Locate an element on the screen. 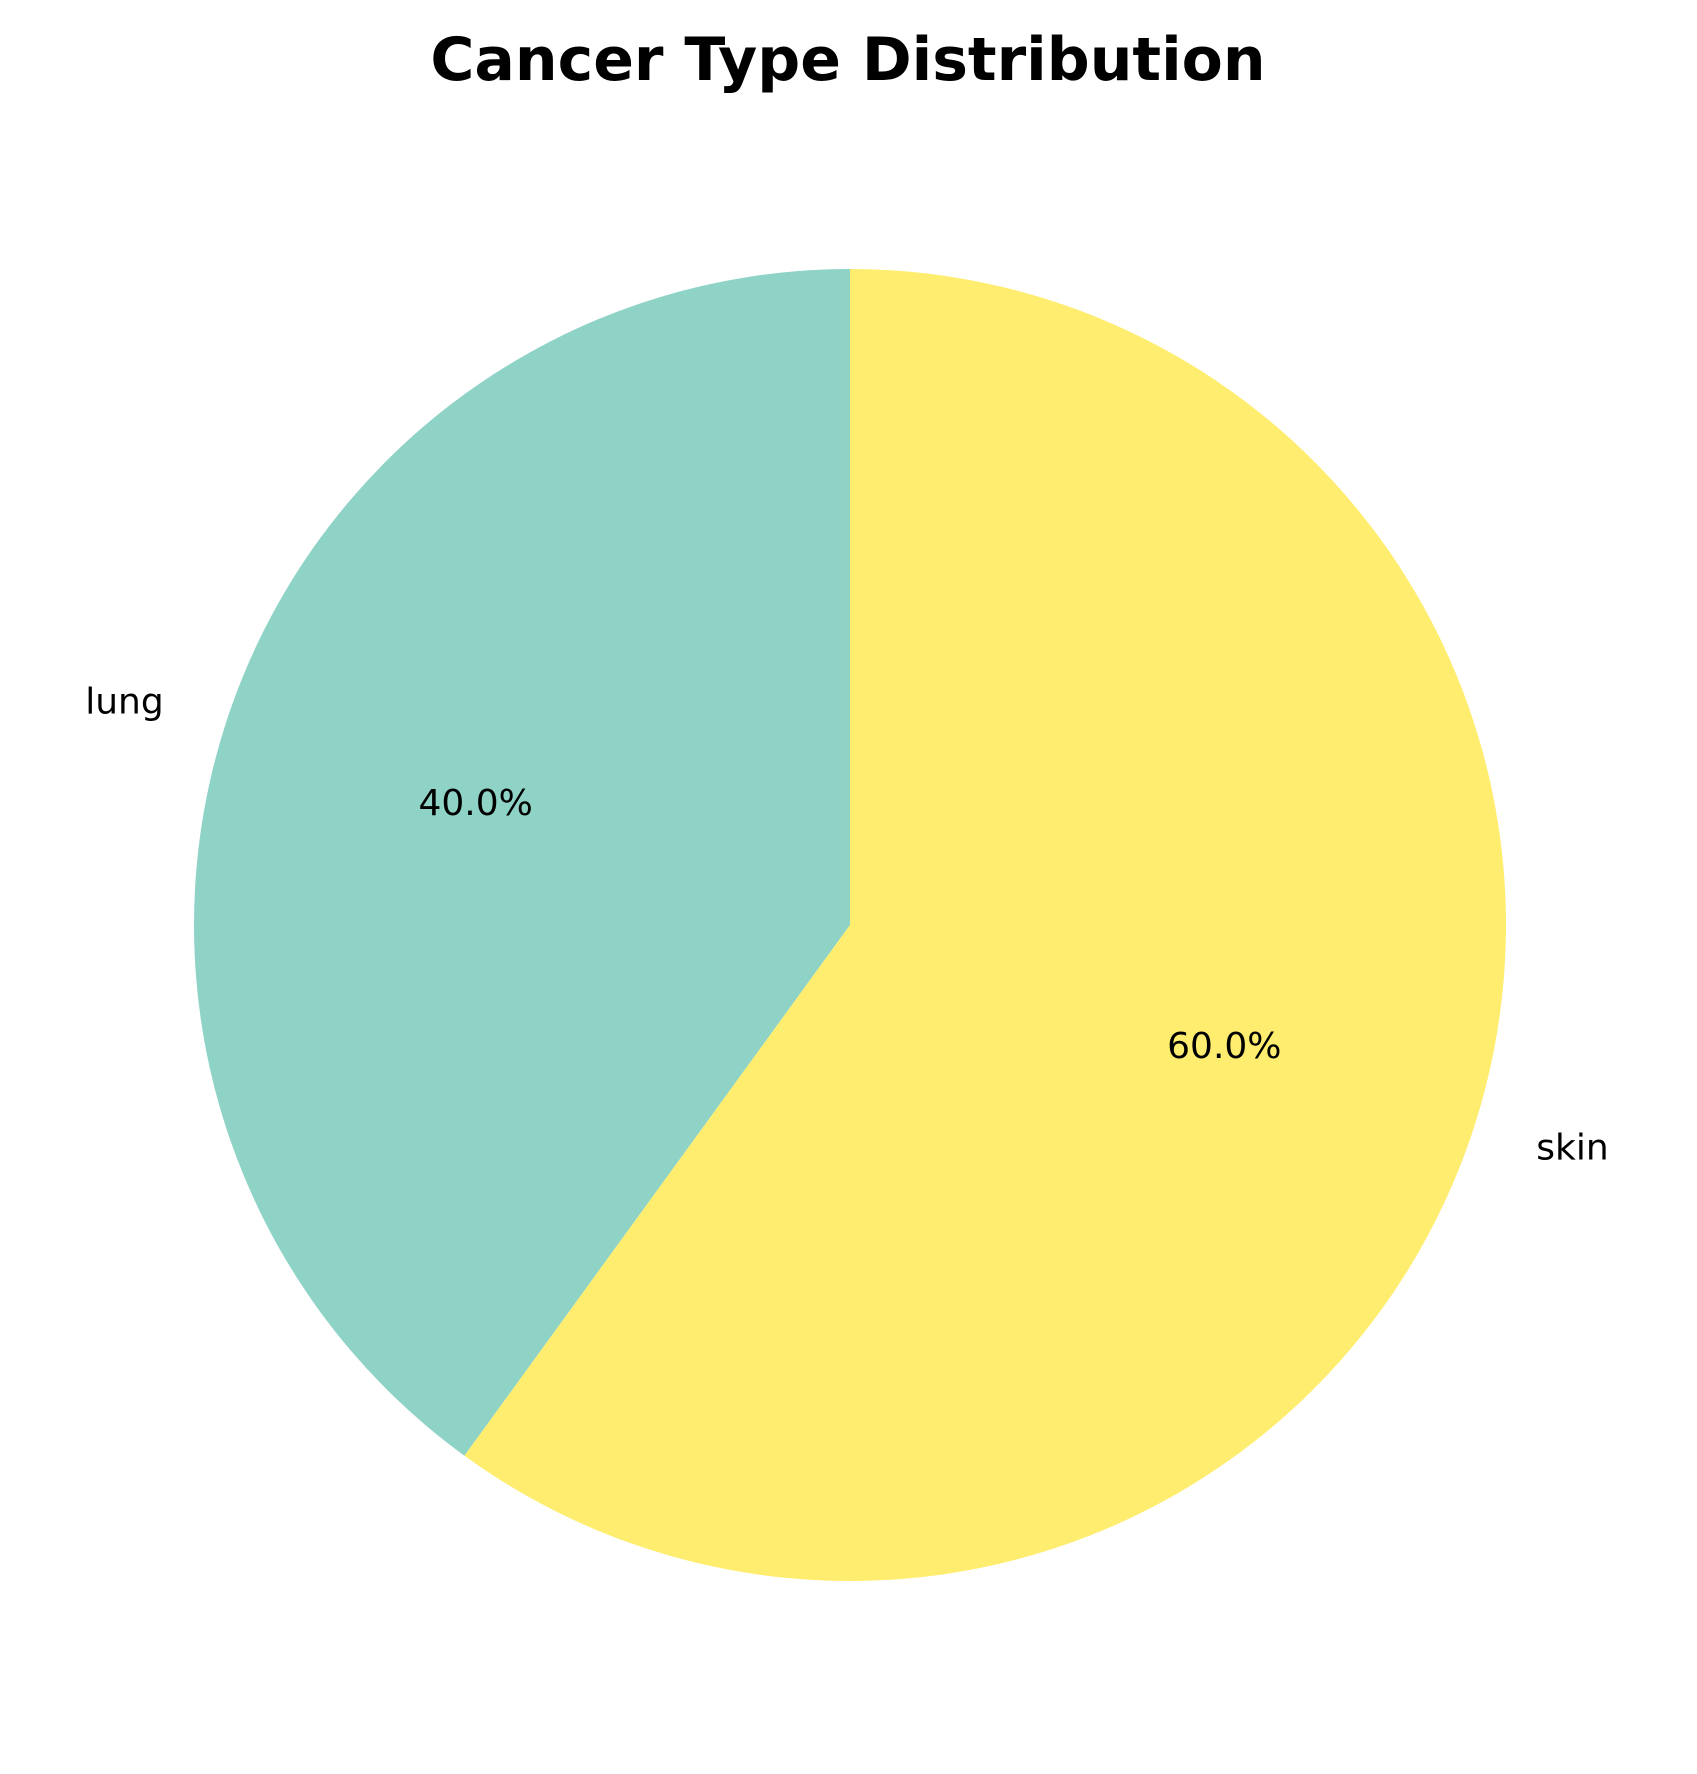 The image size is (1697, 1774). chart-title: Cancer Type Distribution is located at coordinates (847, 60).